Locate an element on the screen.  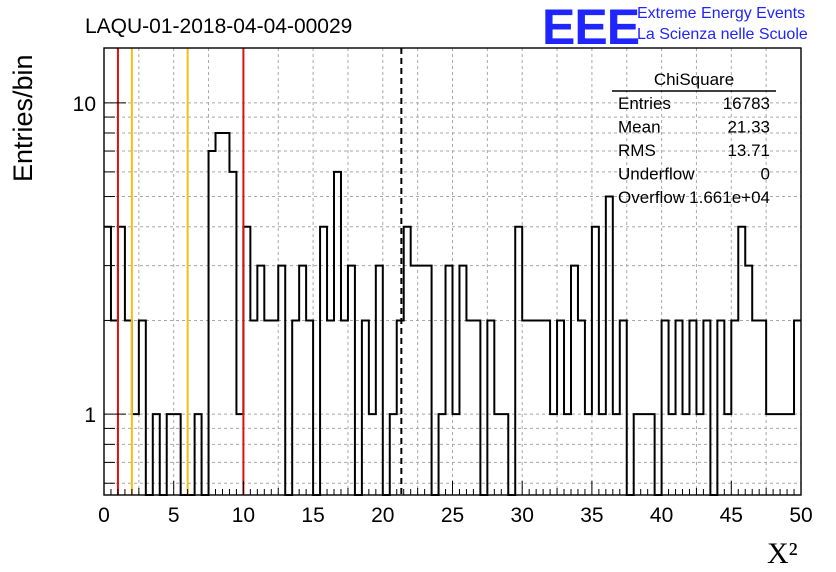
y-axis-label: Entries/bin is located at coordinates (23, 118).